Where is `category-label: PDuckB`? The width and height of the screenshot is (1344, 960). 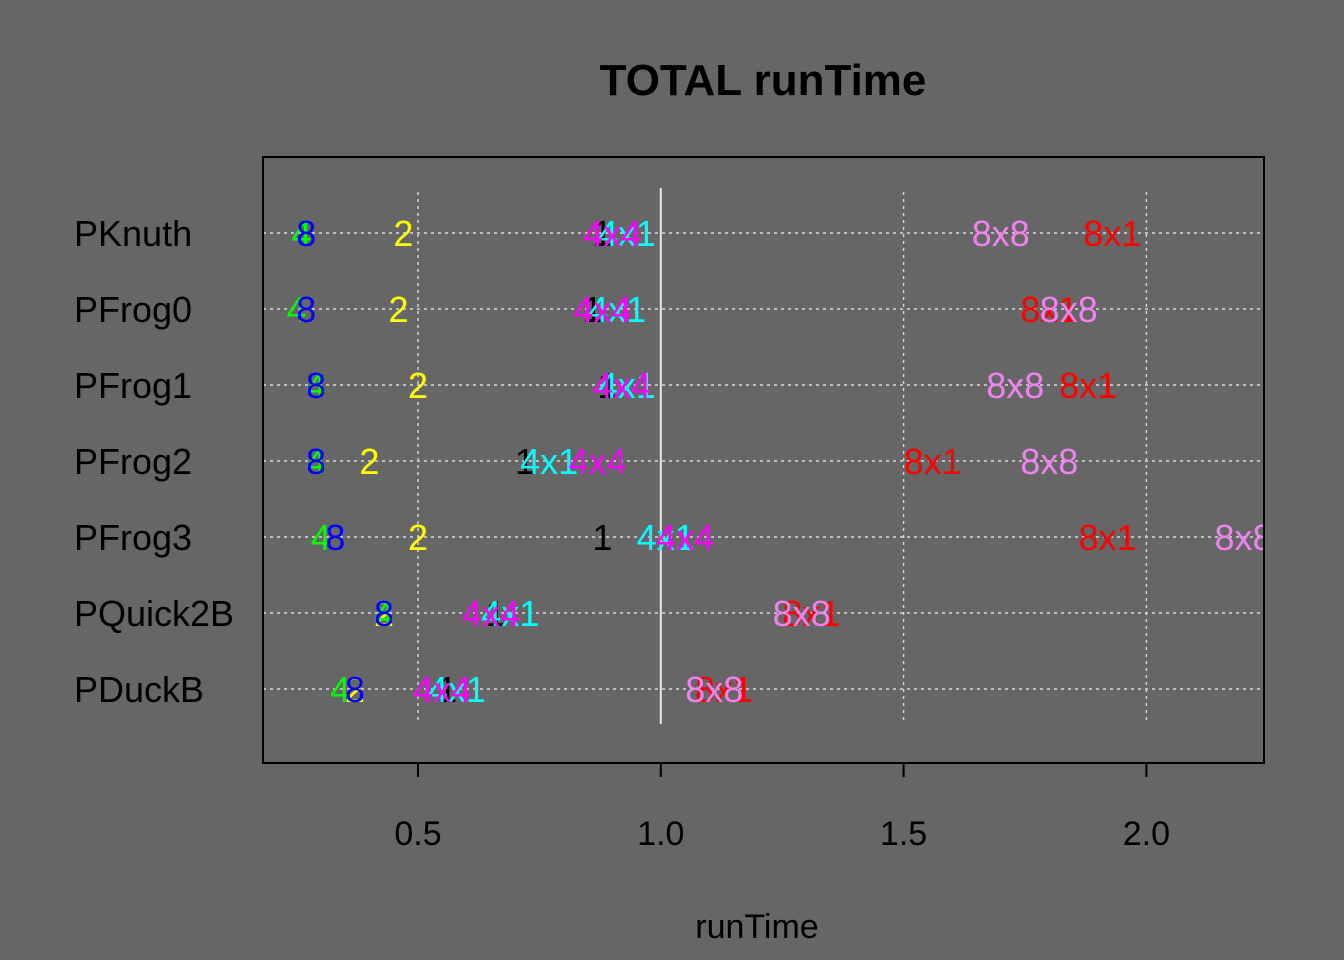
category-label: PDuckB is located at coordinates (139, 689).